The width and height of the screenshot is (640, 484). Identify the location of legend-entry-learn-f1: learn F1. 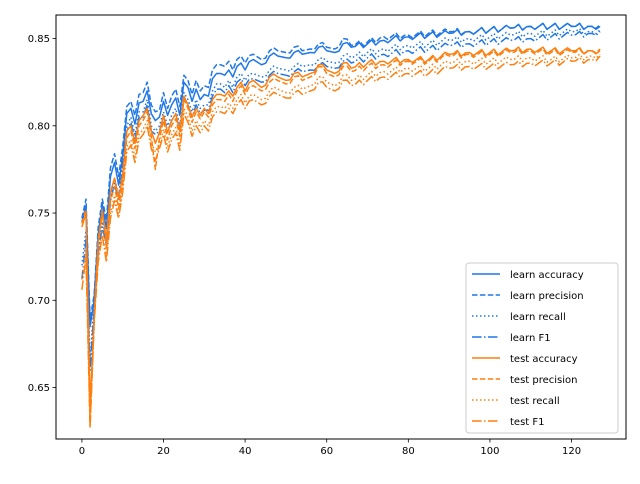
(511, 338).